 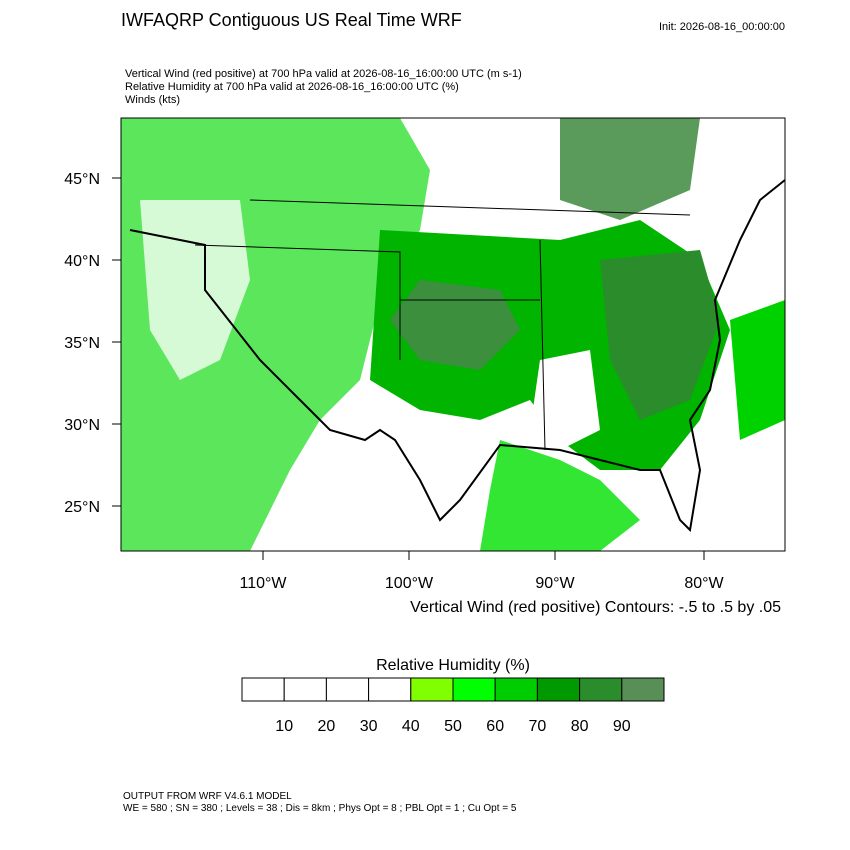 I want to click on colorbar-label: 80, so click(x=580, y=726).